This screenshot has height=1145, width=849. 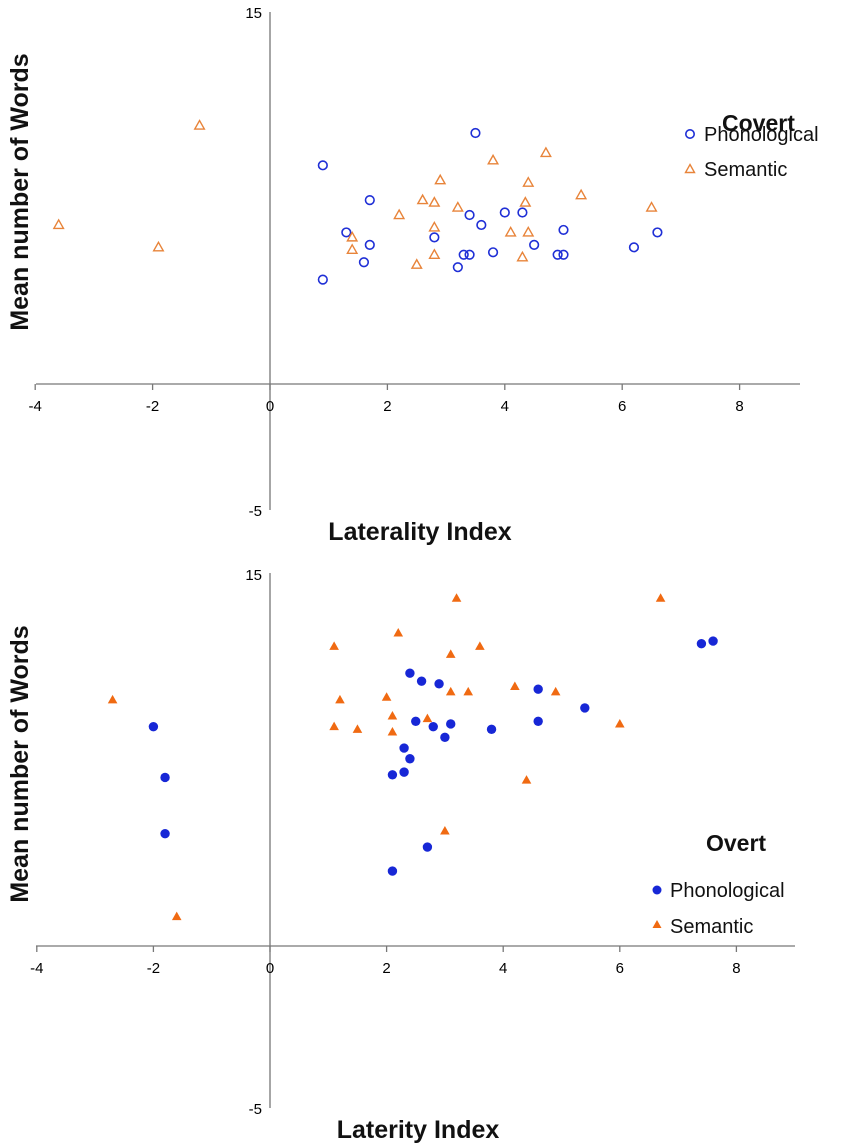 I want to click on x-tick-label: 2, so click(x=386, y=968).